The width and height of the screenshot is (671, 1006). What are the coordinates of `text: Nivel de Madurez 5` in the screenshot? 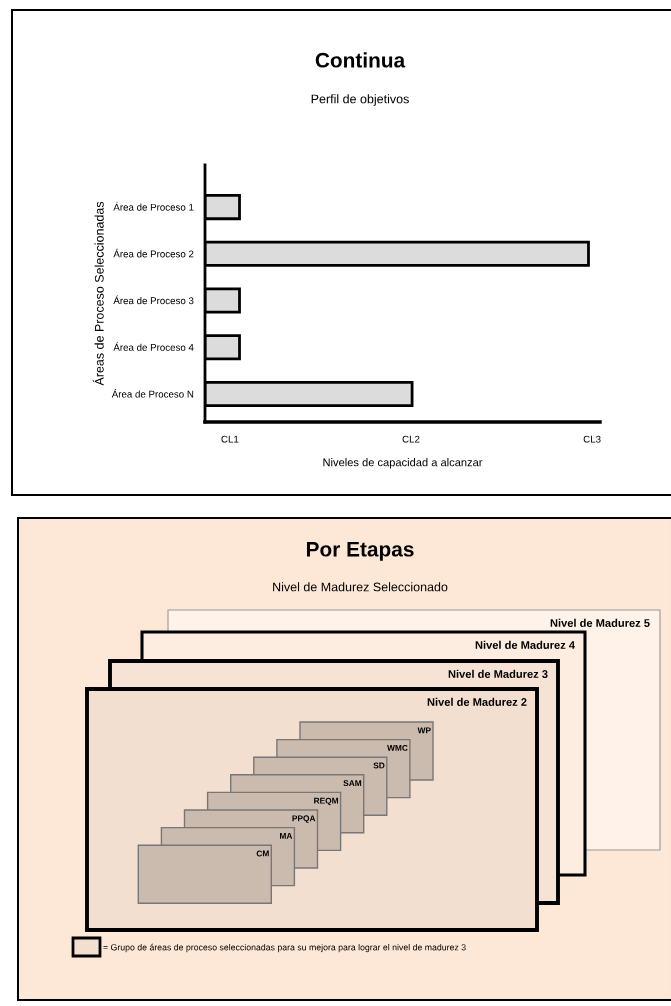 It's located at (600, 622).